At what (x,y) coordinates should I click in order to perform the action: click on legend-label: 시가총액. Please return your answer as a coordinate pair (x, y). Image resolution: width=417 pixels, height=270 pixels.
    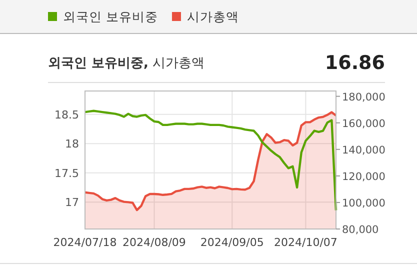
    Looking at the image, I should click on (212, 16).